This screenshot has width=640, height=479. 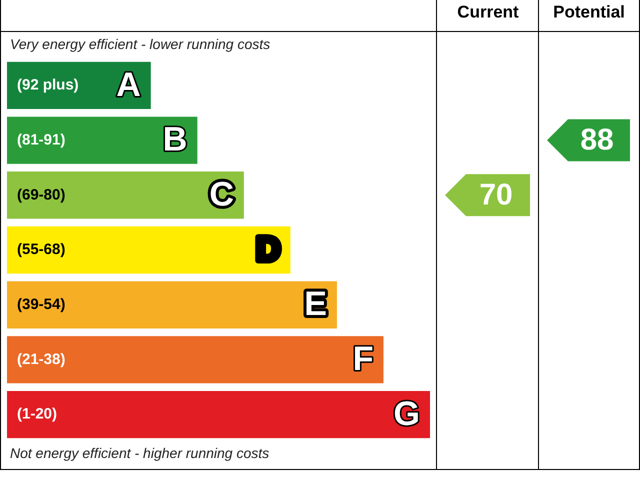 I want to click on annotation: (92 plus), so click(x=48, y=85).